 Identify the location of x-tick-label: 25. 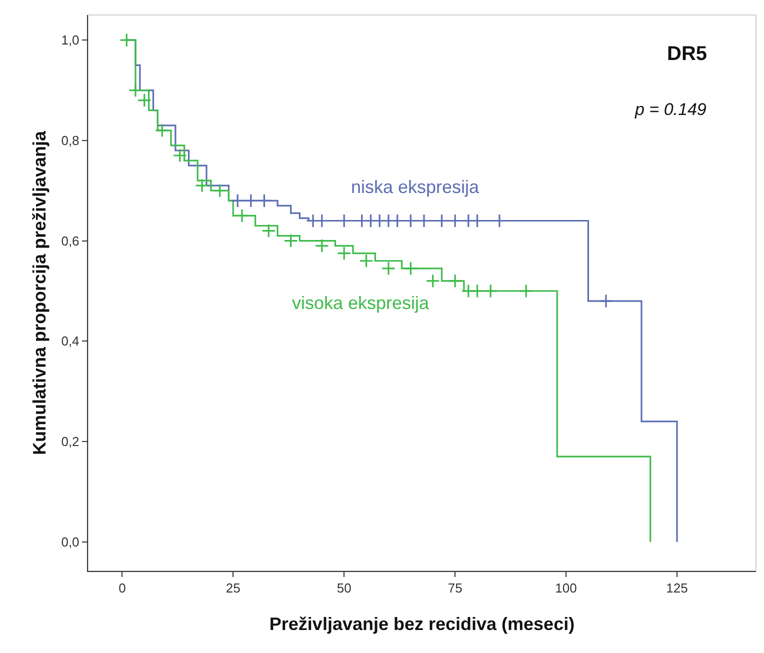
(233, 588).